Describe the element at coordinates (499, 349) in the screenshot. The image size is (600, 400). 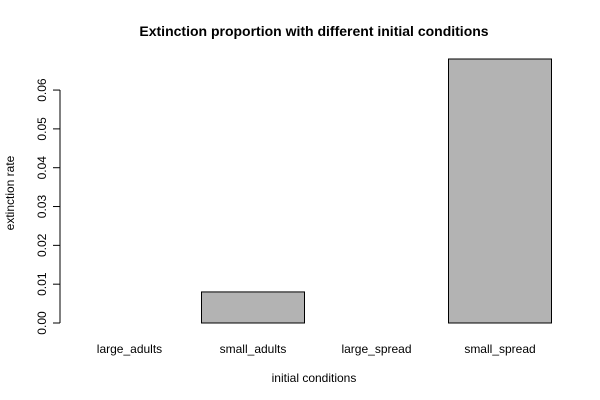
I see `x-tick-label: small_spread` at that location.